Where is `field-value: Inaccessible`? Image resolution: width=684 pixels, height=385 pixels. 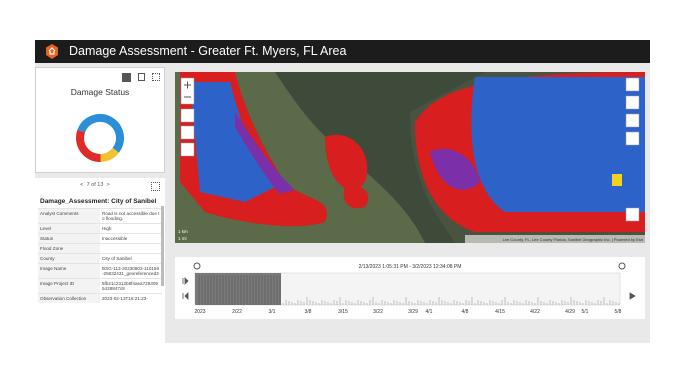
field-value: Inaccessible is located at coordinates (131, 238).